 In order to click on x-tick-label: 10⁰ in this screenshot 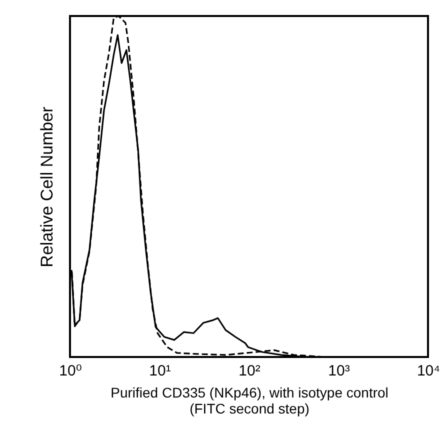, I will do `click(70, 371)`.